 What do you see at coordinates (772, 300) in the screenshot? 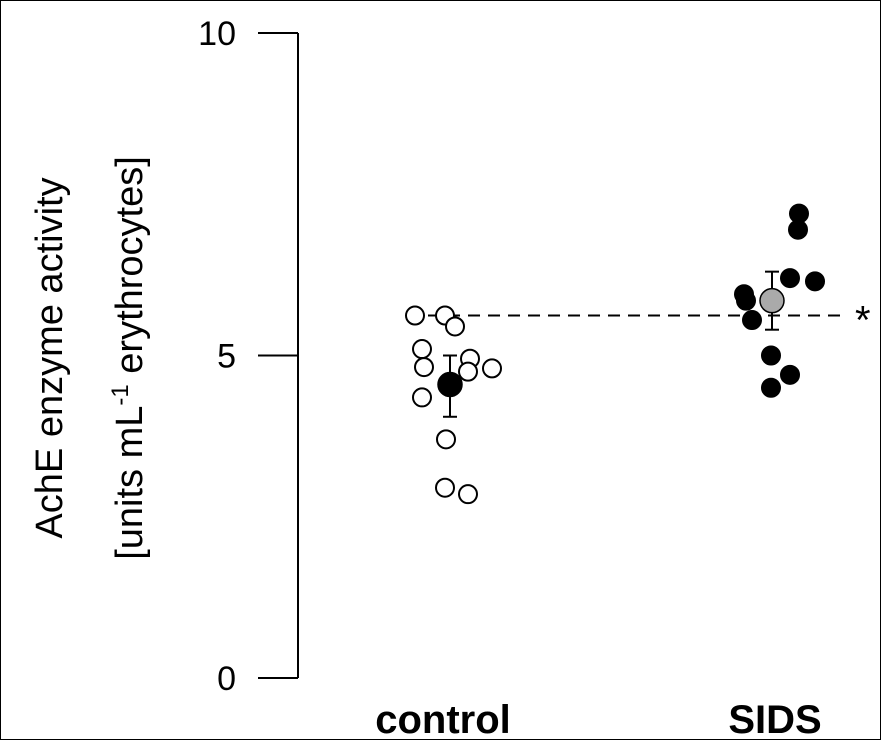
I see `mean-point-sids` at bounding box center [772, 300].